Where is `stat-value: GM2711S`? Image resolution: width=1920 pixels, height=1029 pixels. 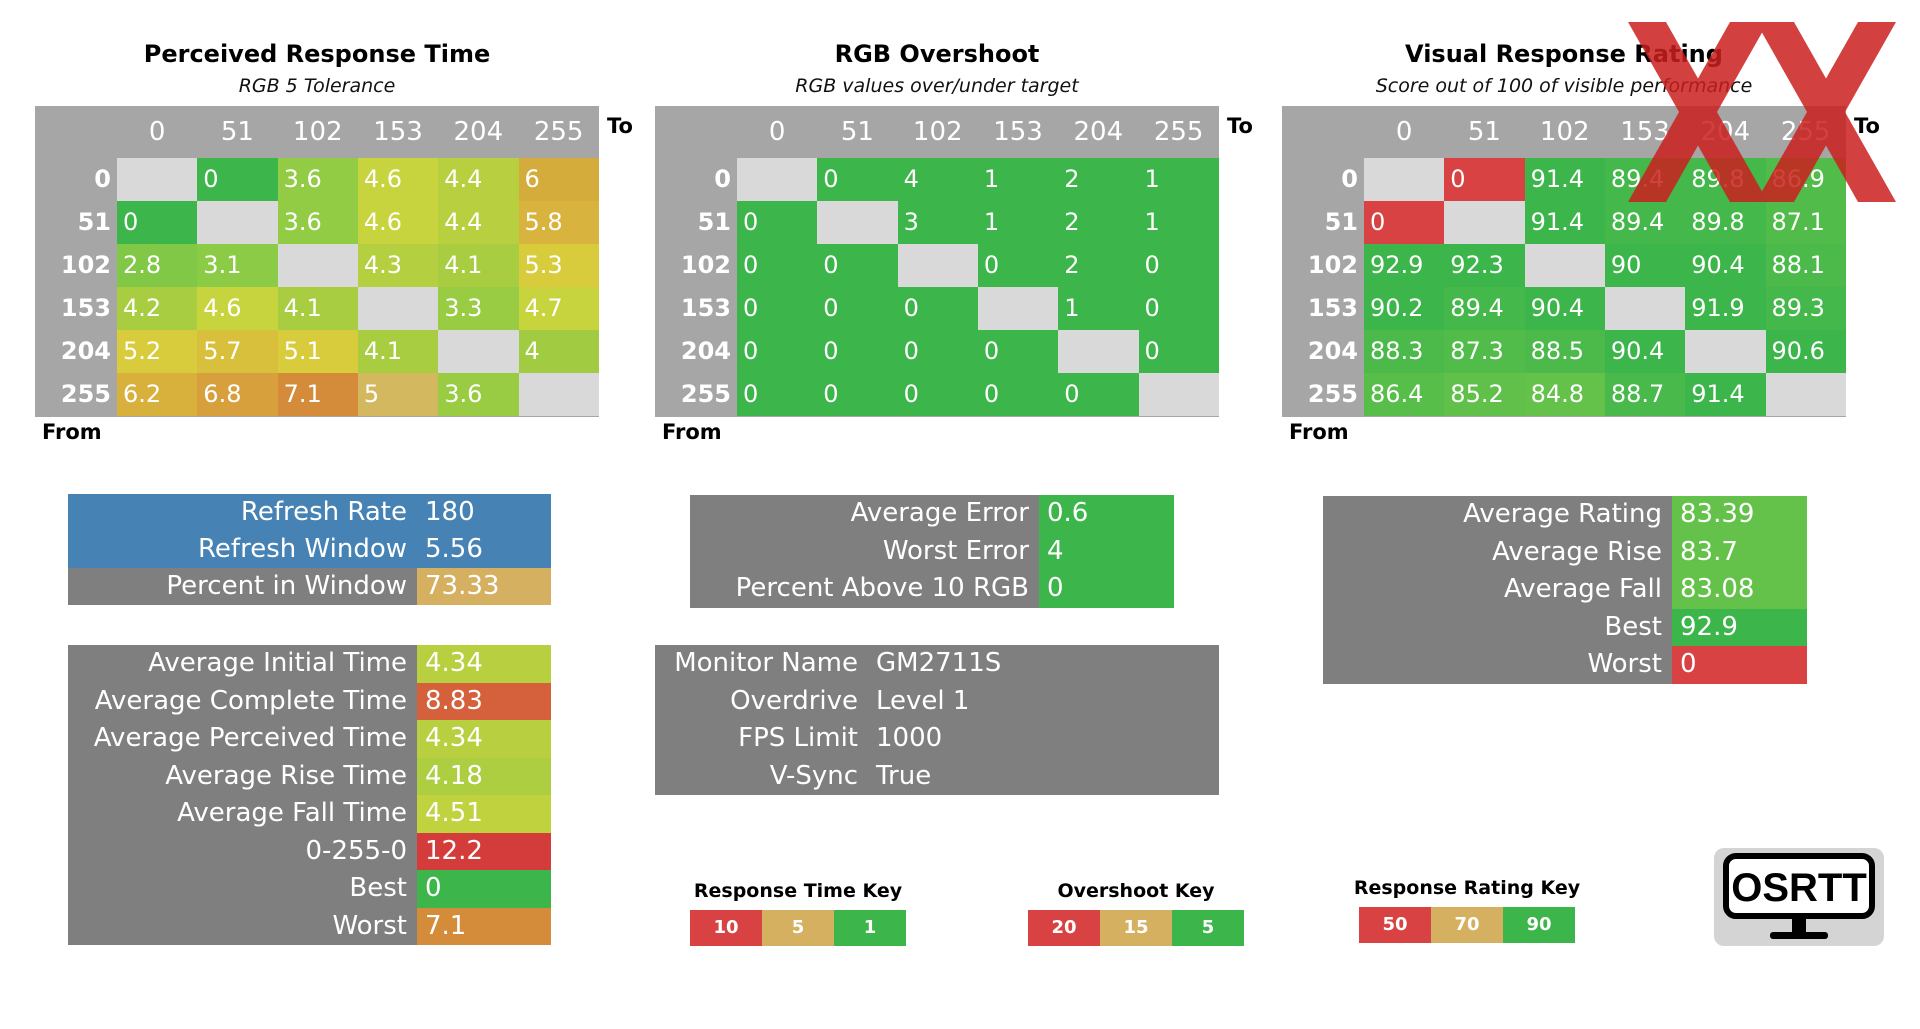
stat-value: GM2711S is located at coordinates (939, 663).